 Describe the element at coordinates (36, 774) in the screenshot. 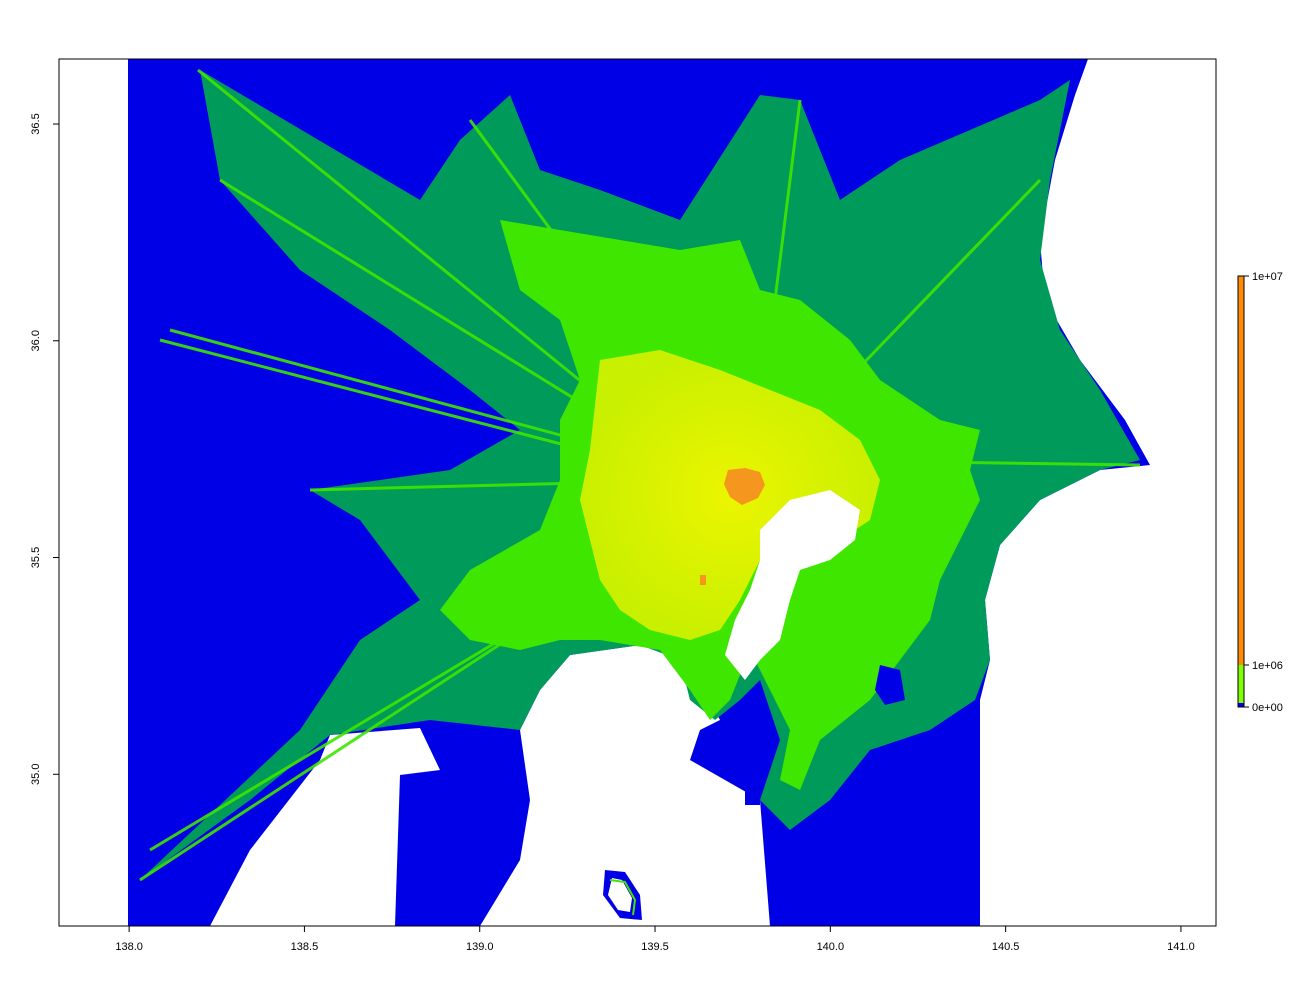

I see `y-tick-label: 35.0` at that location.